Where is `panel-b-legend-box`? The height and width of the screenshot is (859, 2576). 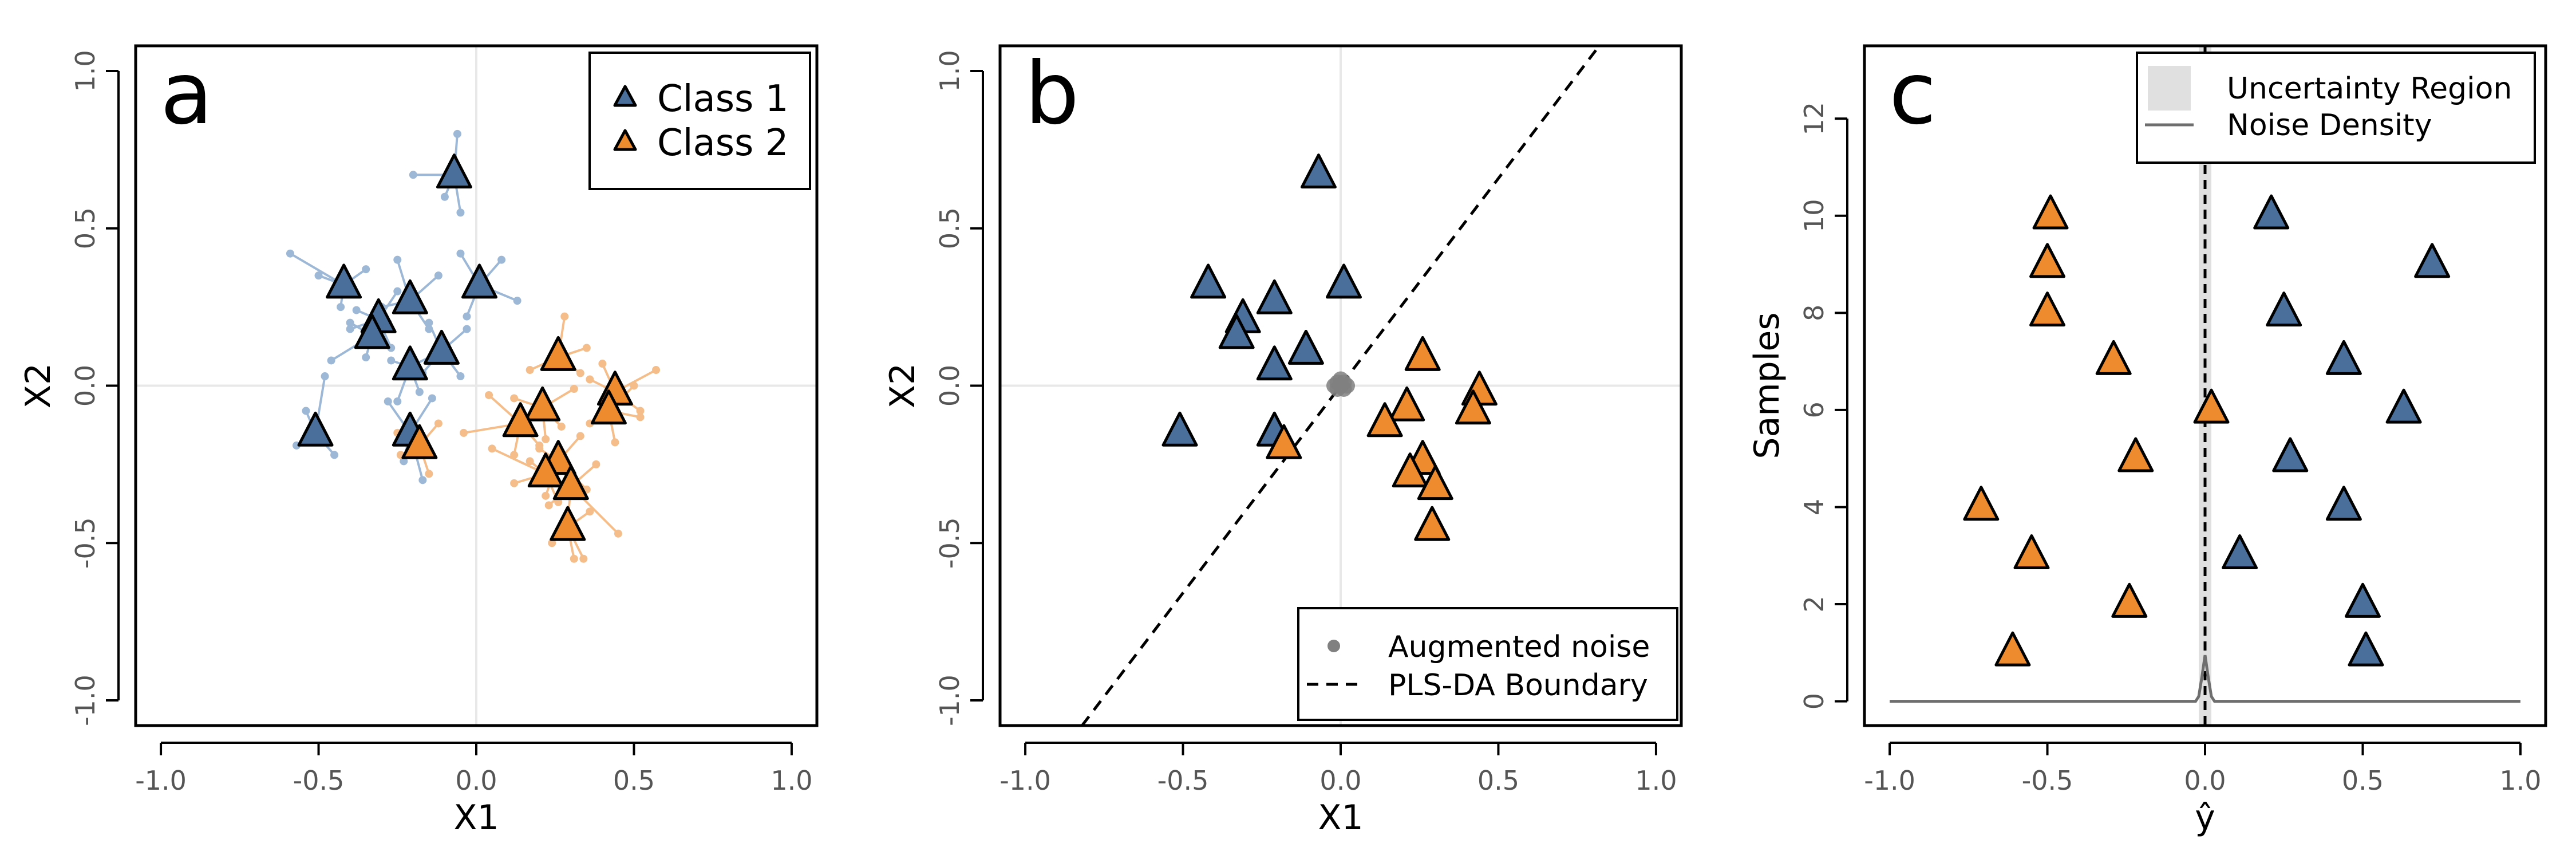 panel-b-legend-box is located at coordinates (1487, 664).